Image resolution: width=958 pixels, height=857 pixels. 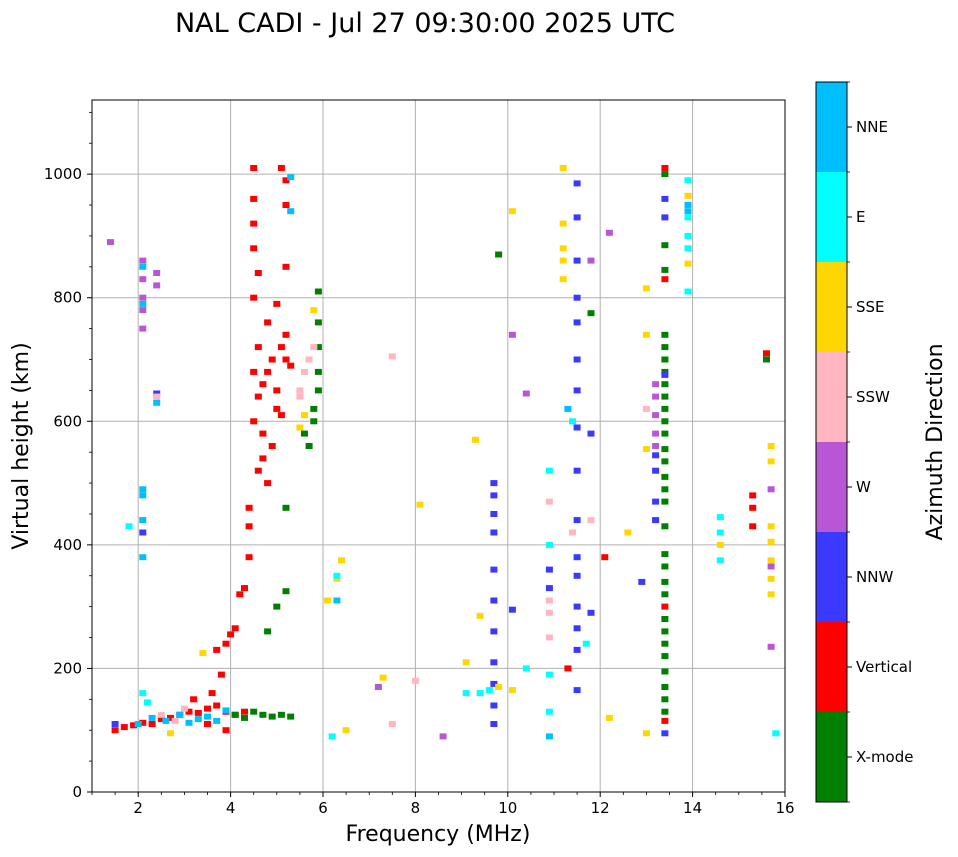 I want to click on colorbar-label-ssw: SSW, so click(x=873, y=397).